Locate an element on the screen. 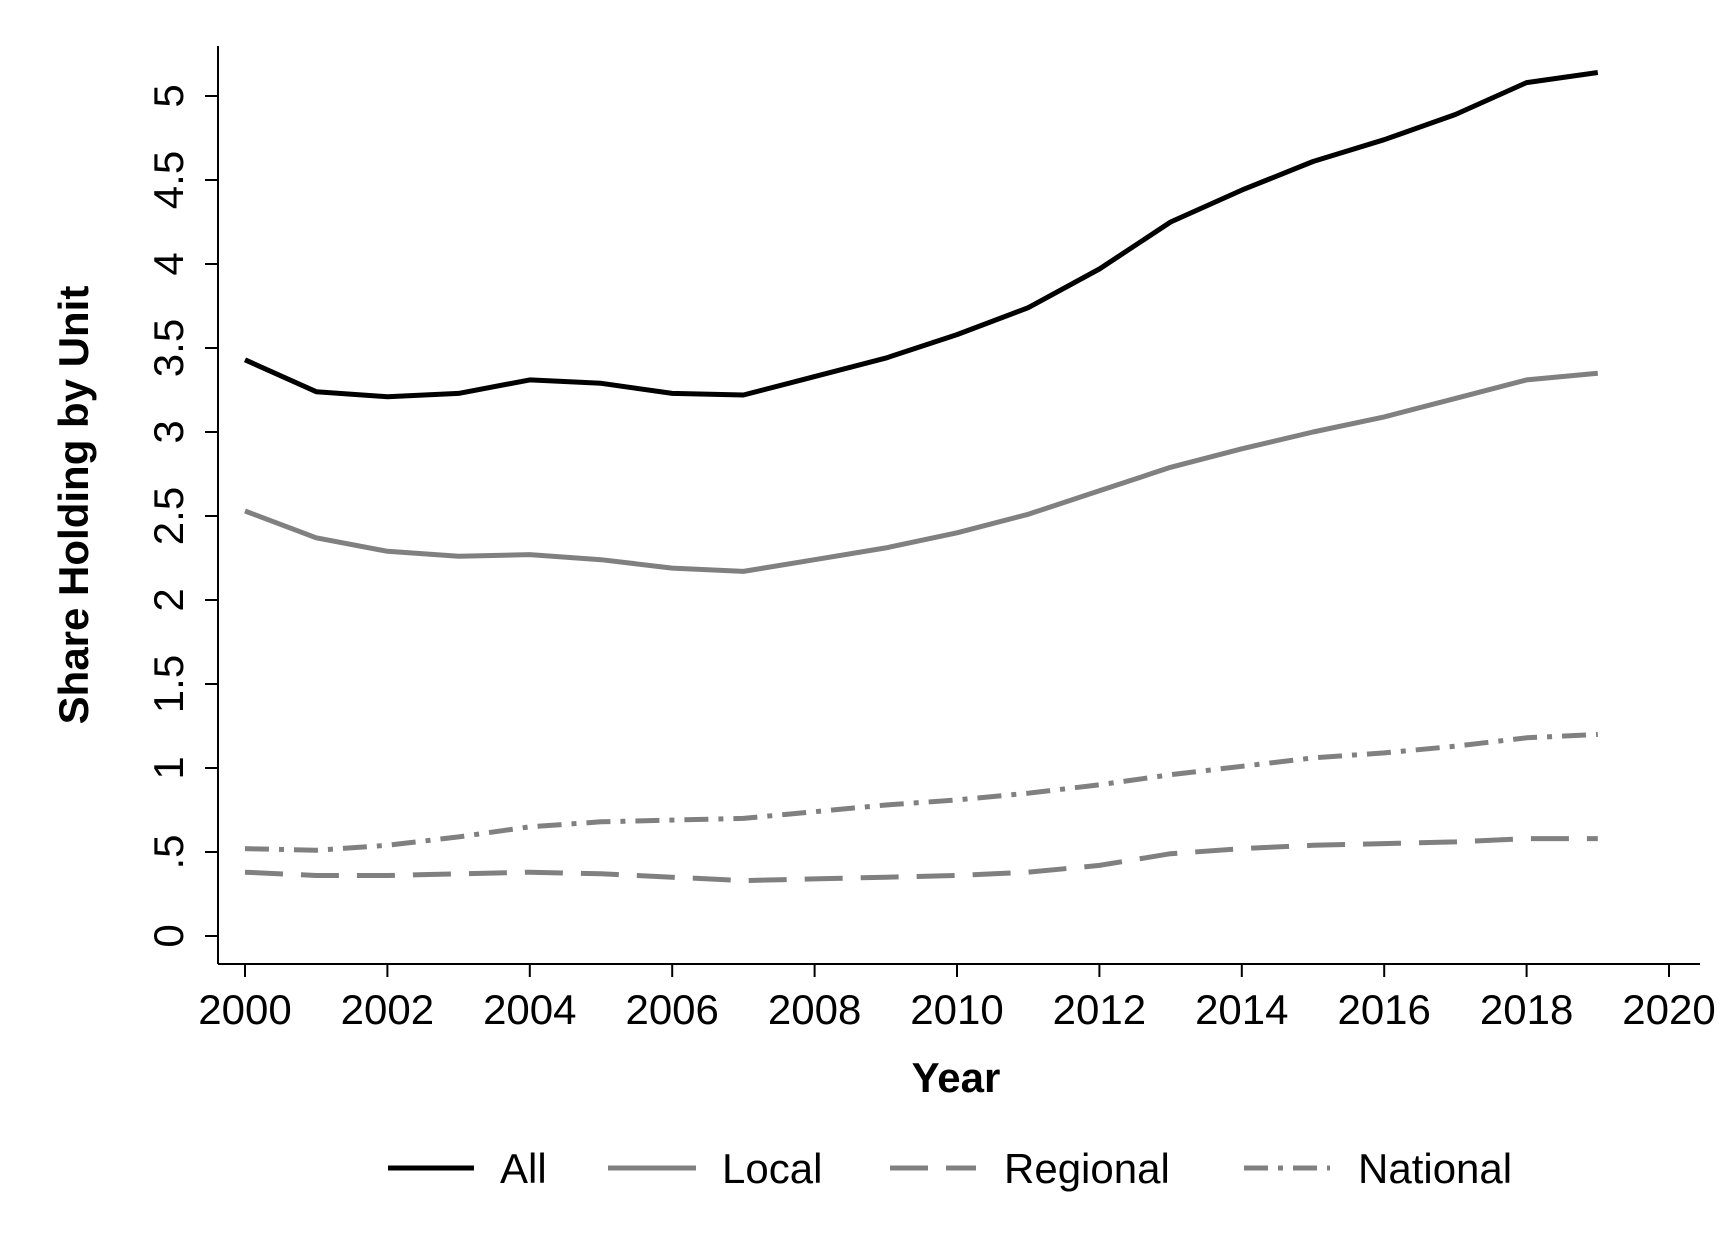 Image resolution: width=1727 pixels, height=1256 pixels. y-axis-title: Share Holding by Unit is located at coordinates (73, 505).